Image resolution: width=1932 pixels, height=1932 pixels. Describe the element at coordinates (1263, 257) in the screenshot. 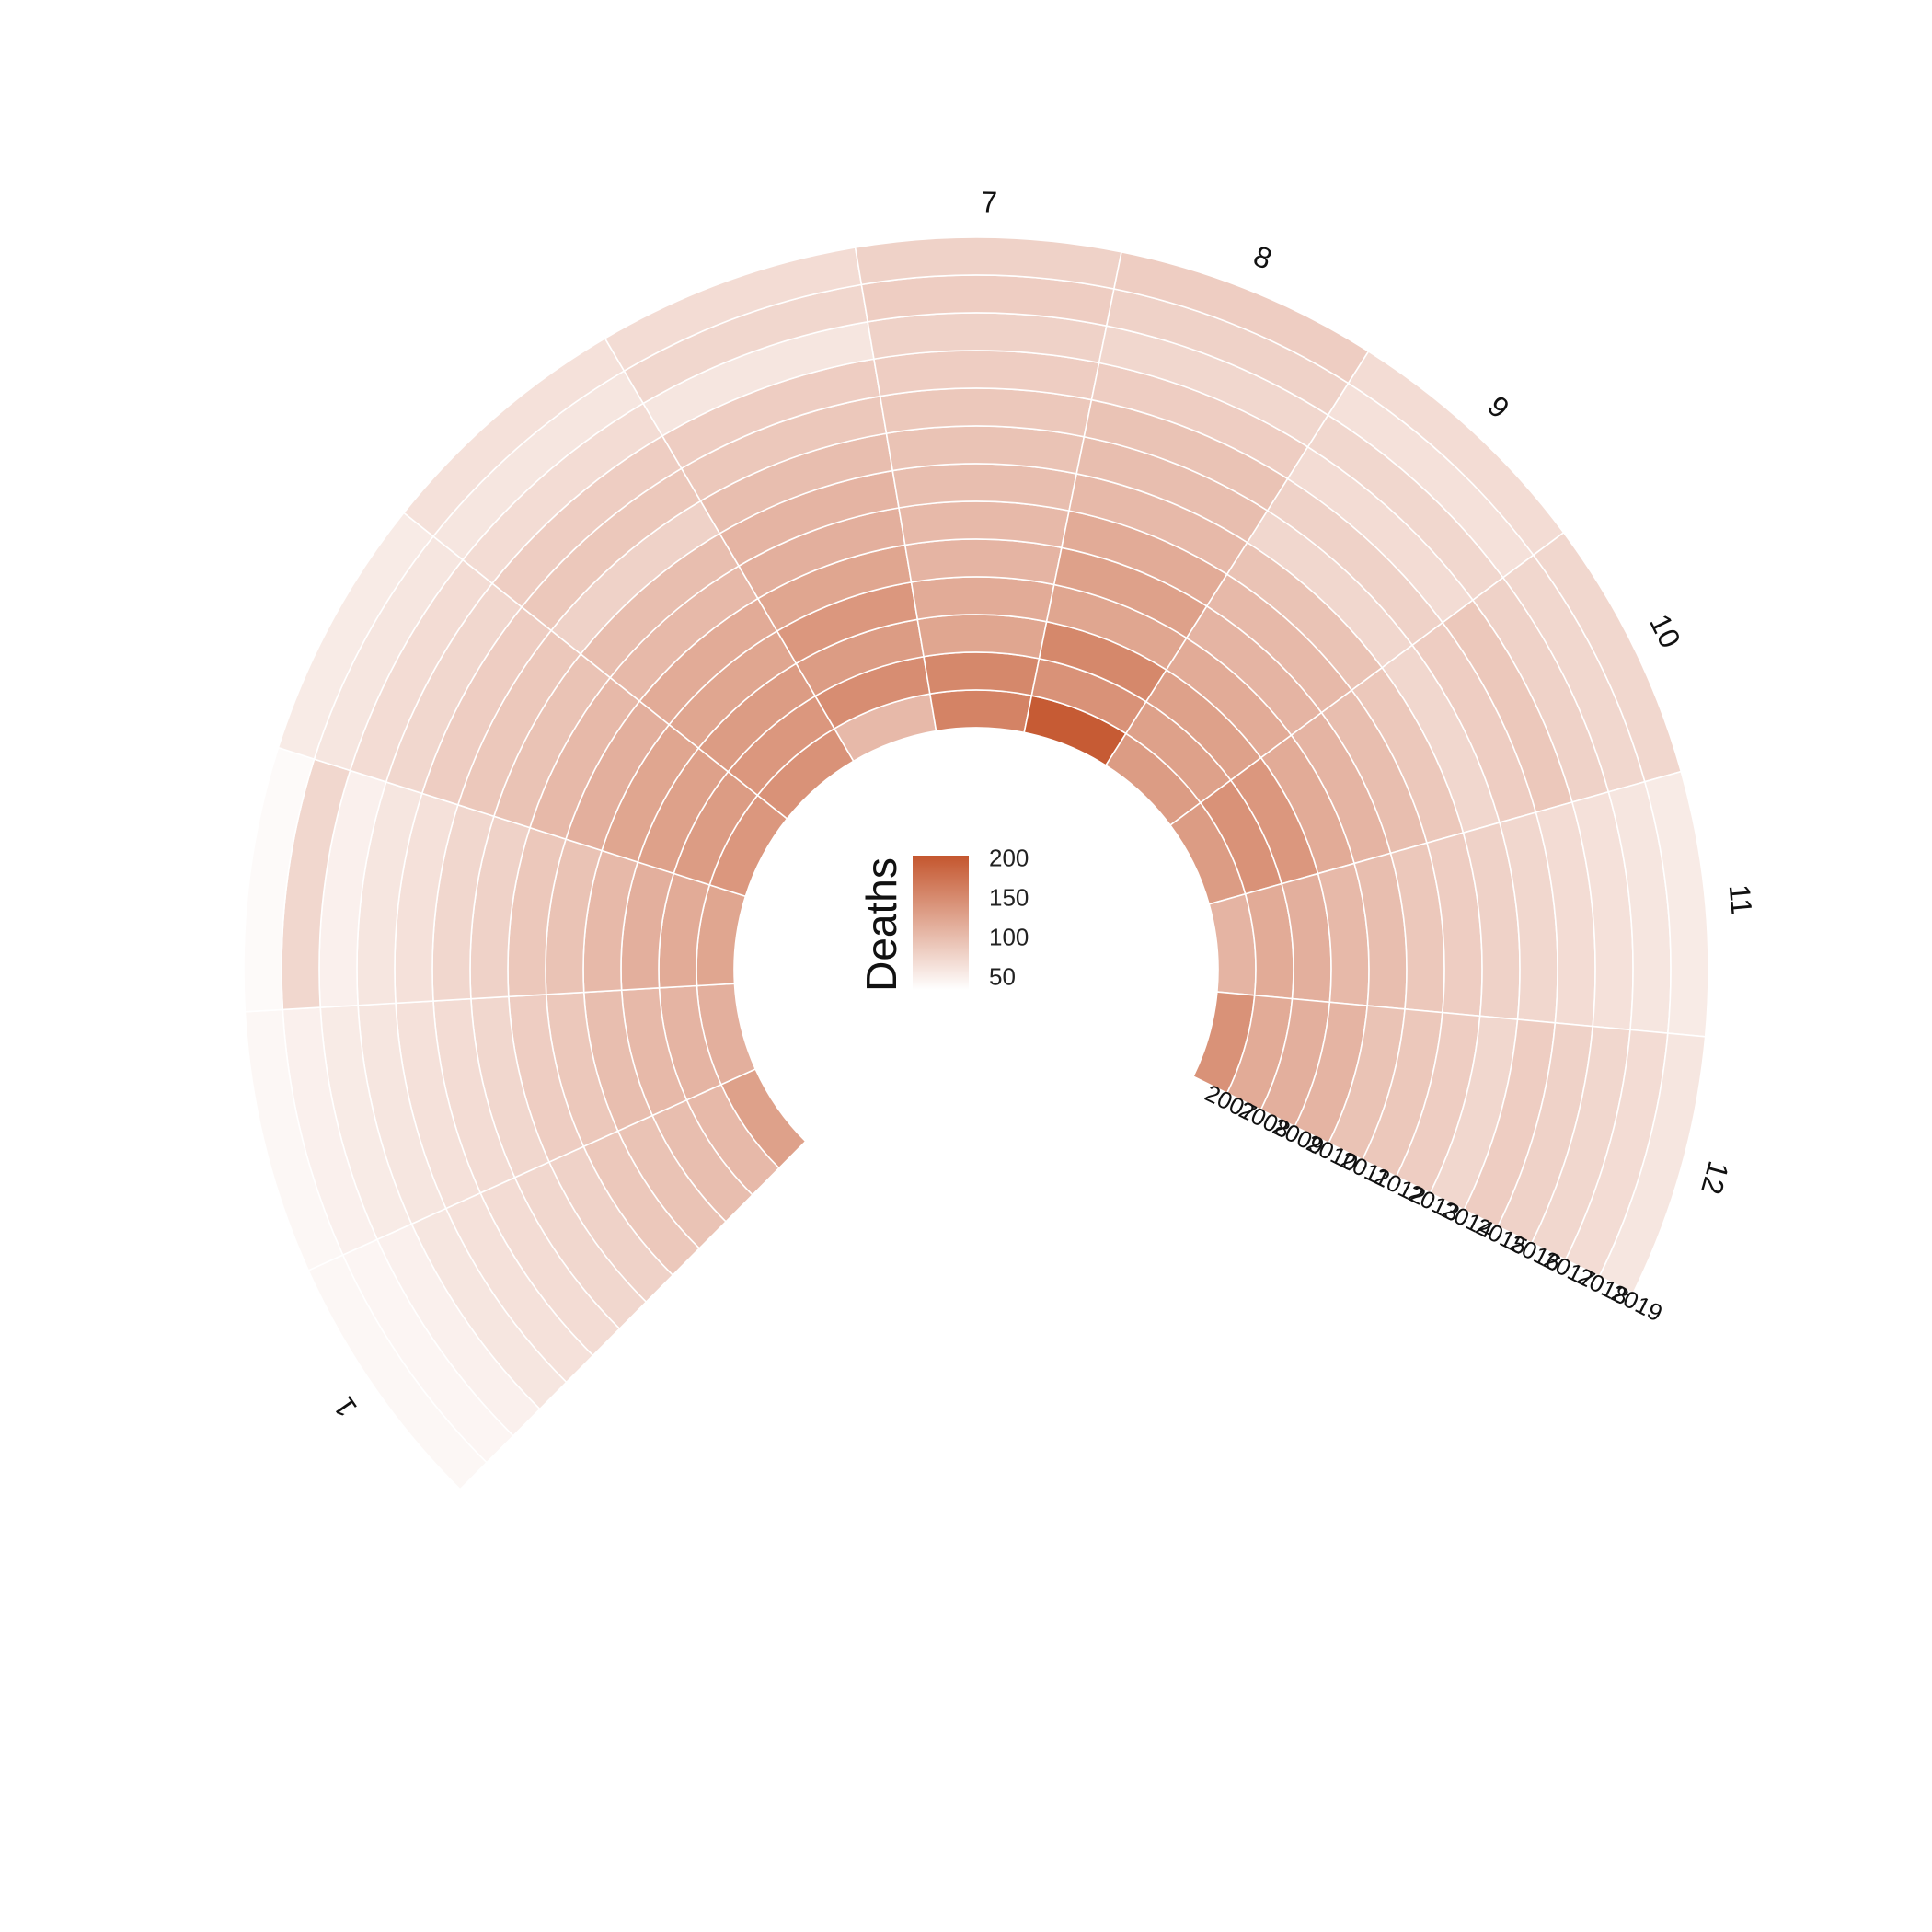

I see `month-label: 8` at that location.